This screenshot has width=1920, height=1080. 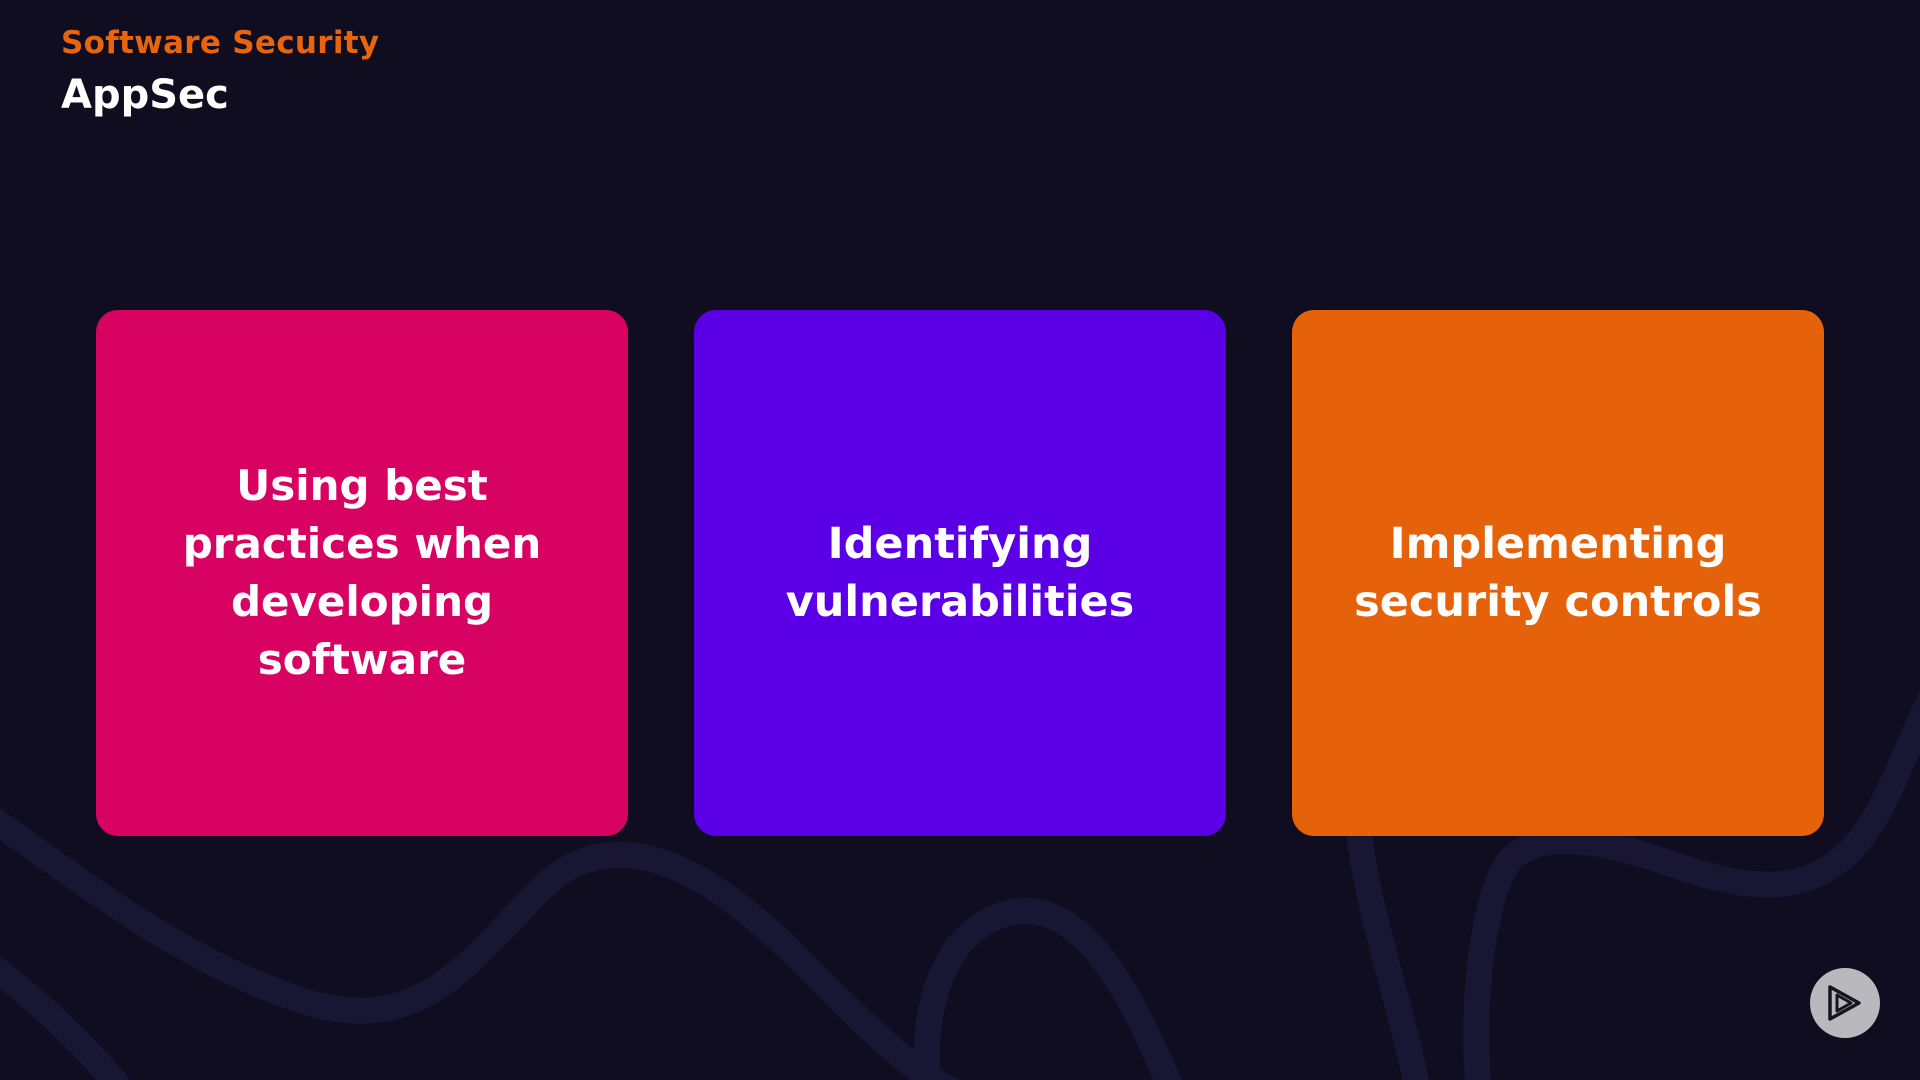 I want to click on pluralsight-play-logo-button, so click(x=1845, y=1003).